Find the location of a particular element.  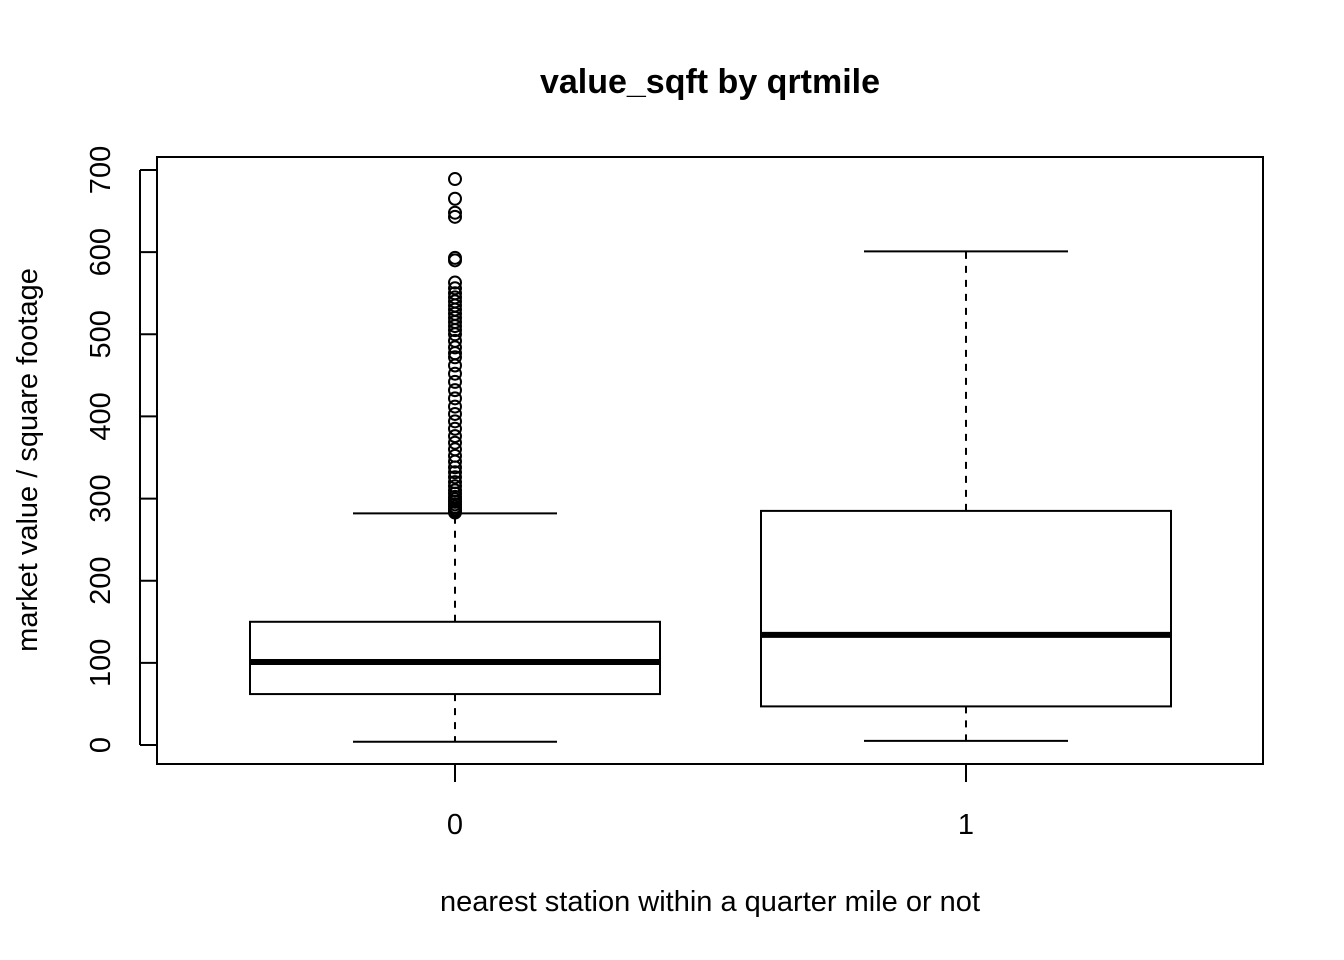

y-axis-label: market value / square footage is located at coordinates (28, 460).